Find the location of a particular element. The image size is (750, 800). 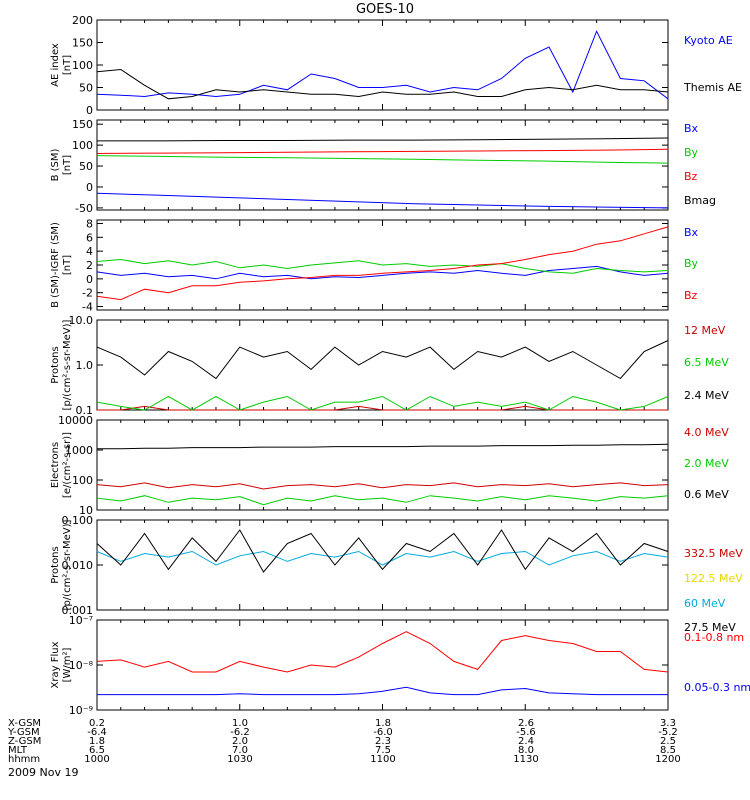

footer-value: 2.5 is located at coordinates (668, 741).